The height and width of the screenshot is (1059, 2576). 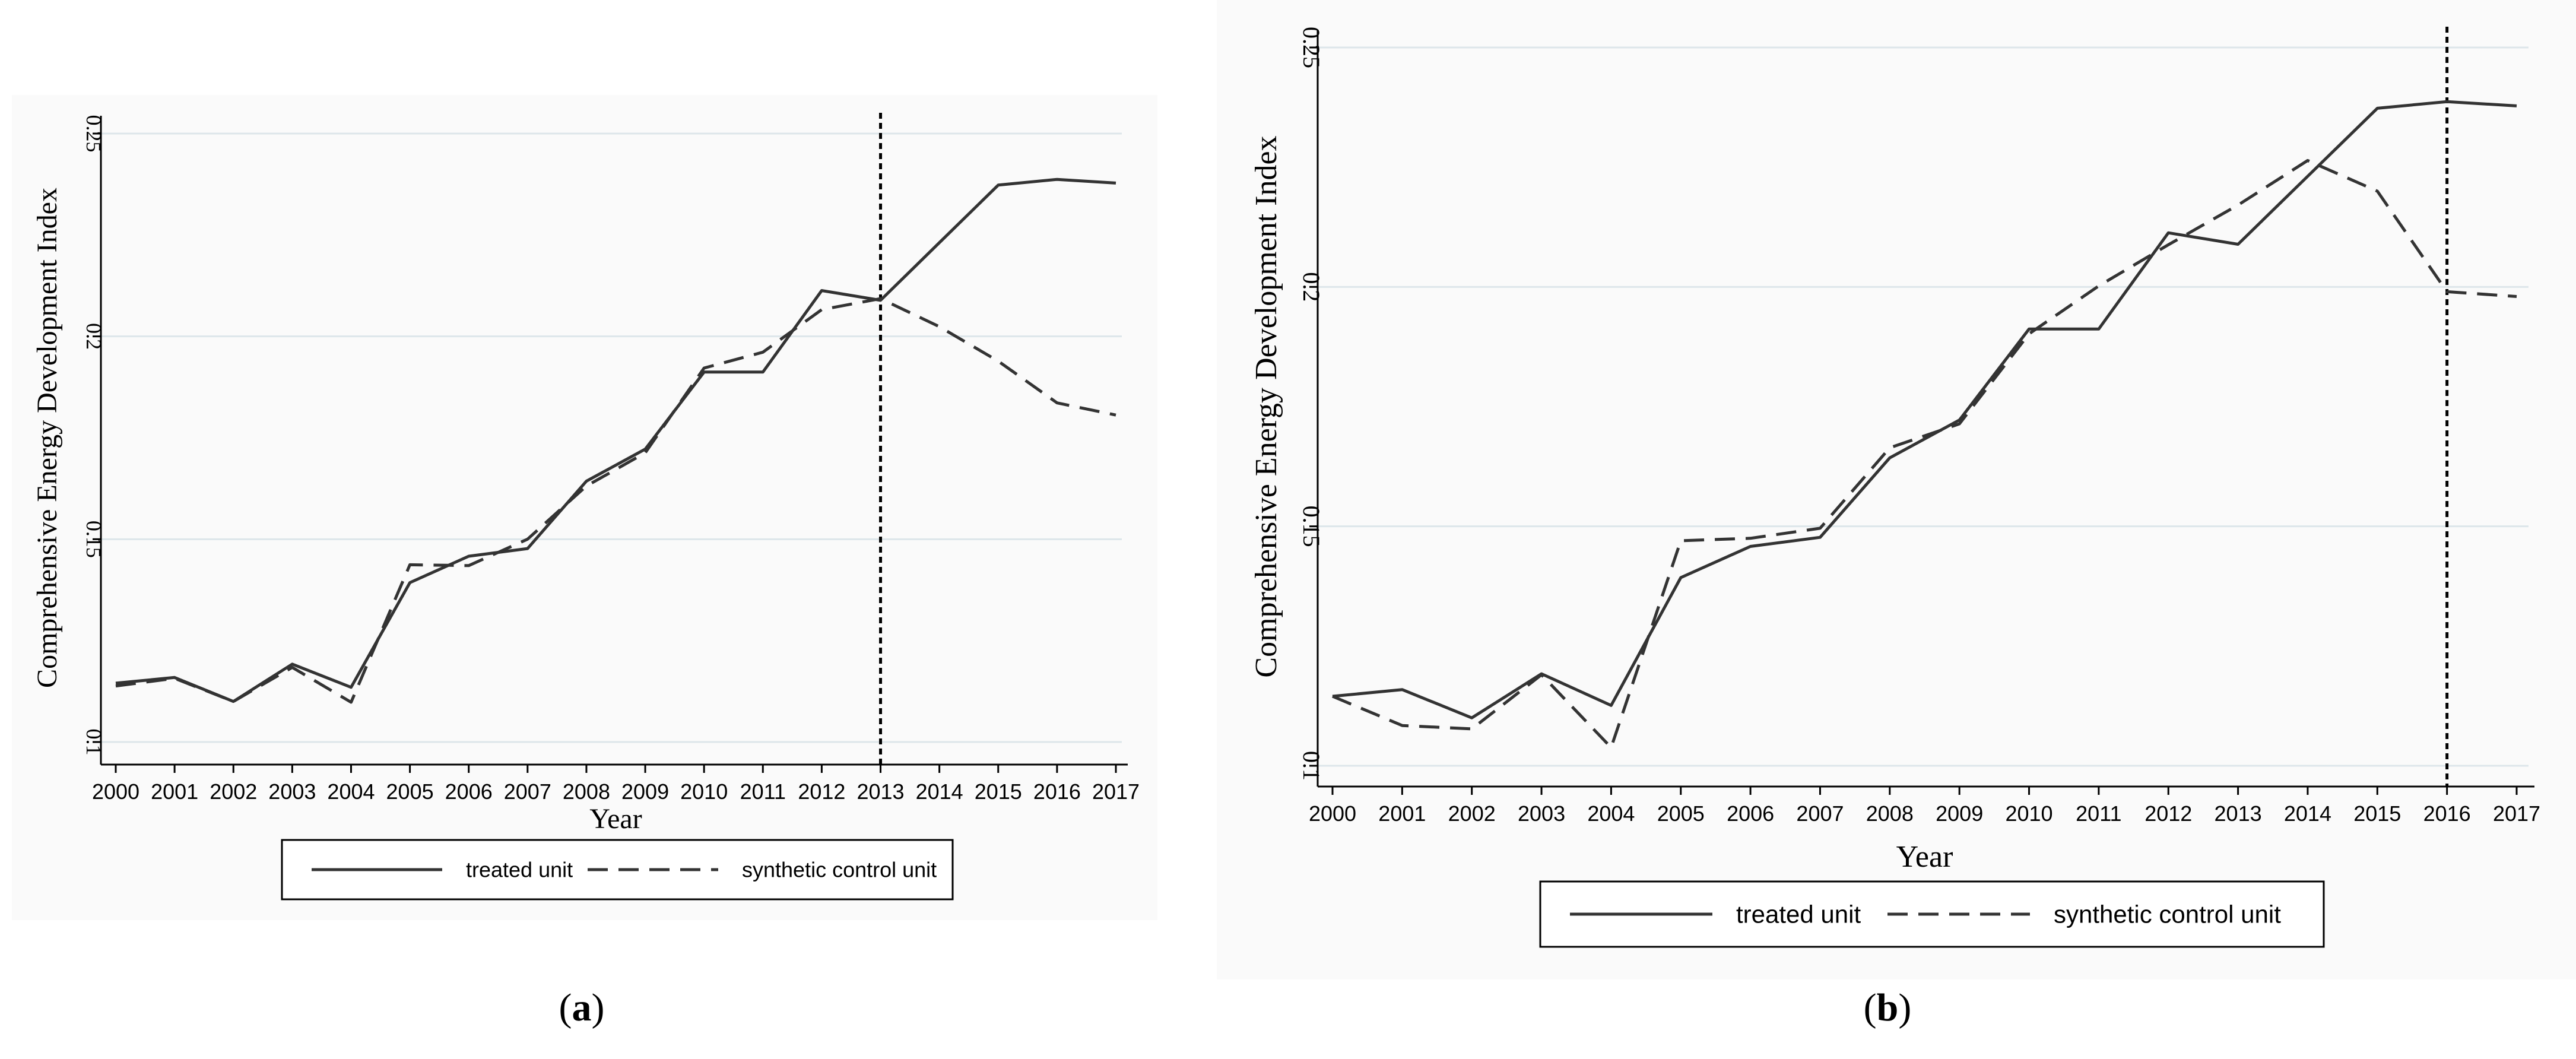 I want to click on chart-0-x-tick-label: 2009, so click(x=645, y=791).